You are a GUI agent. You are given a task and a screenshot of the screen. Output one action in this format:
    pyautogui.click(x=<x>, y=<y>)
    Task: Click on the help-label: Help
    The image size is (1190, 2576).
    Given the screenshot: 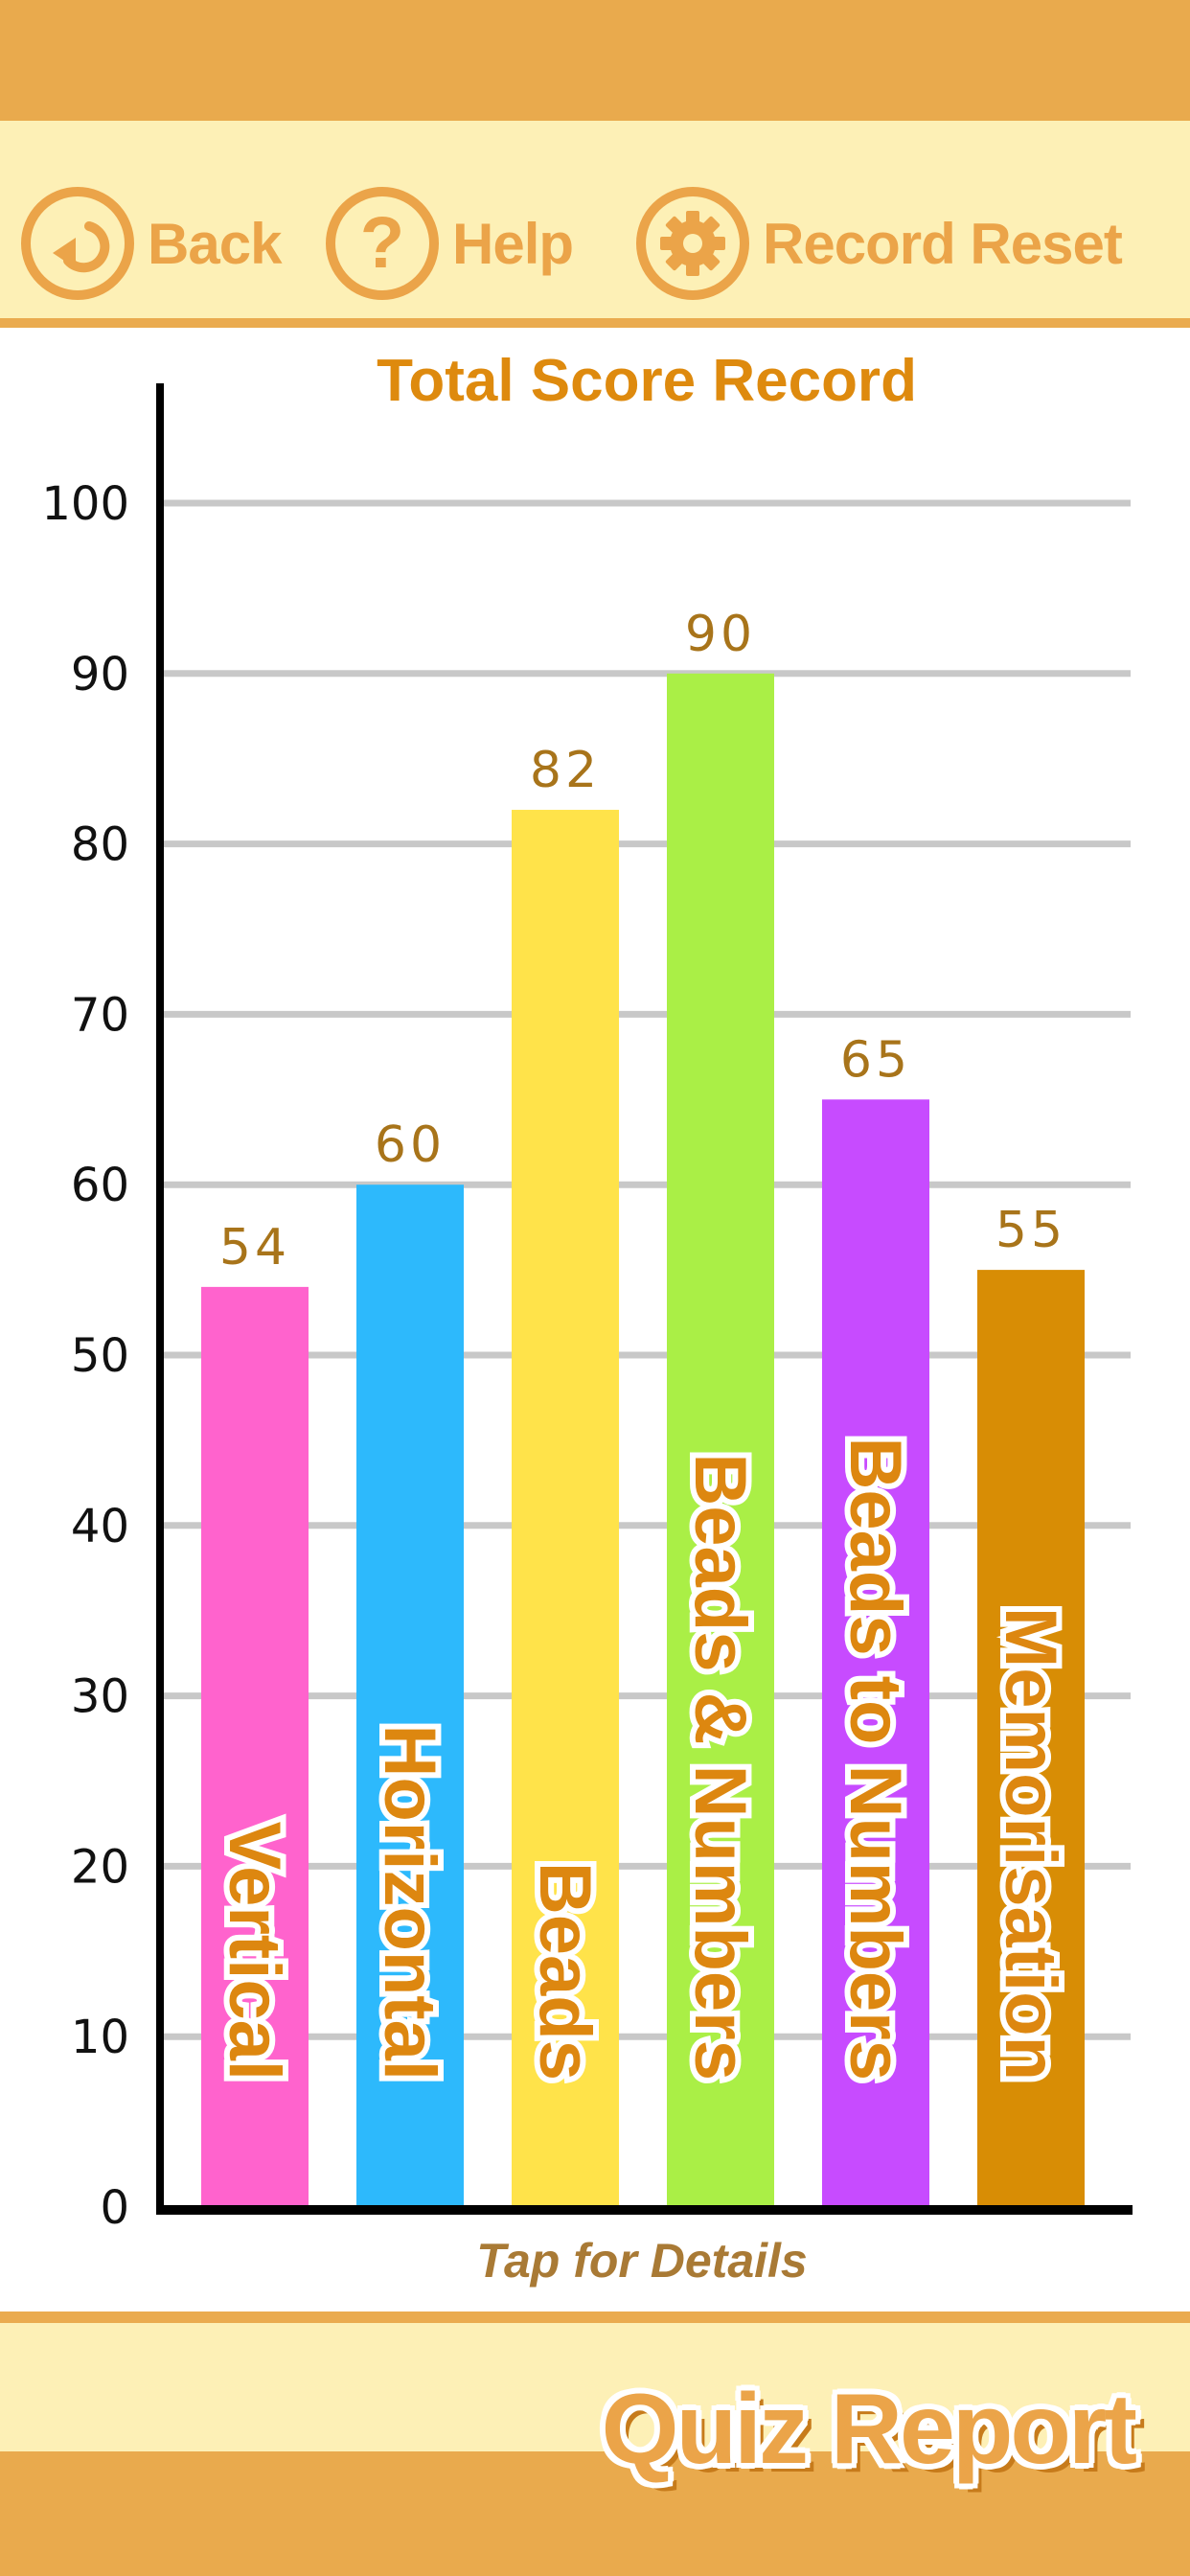 What is the action you would take?
    pyautogui.click(x=513, y=243)
    